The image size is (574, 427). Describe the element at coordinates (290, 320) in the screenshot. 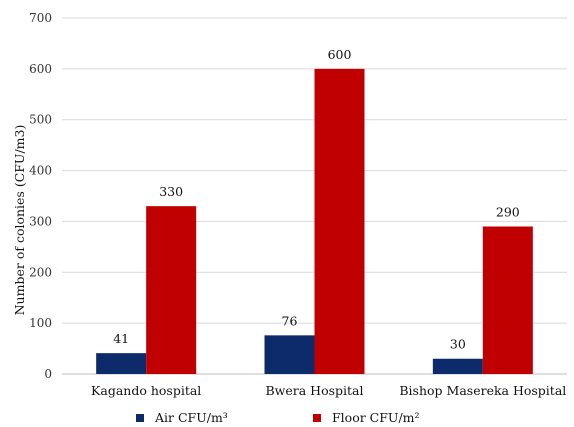

I see `data-label: 76` at that location.